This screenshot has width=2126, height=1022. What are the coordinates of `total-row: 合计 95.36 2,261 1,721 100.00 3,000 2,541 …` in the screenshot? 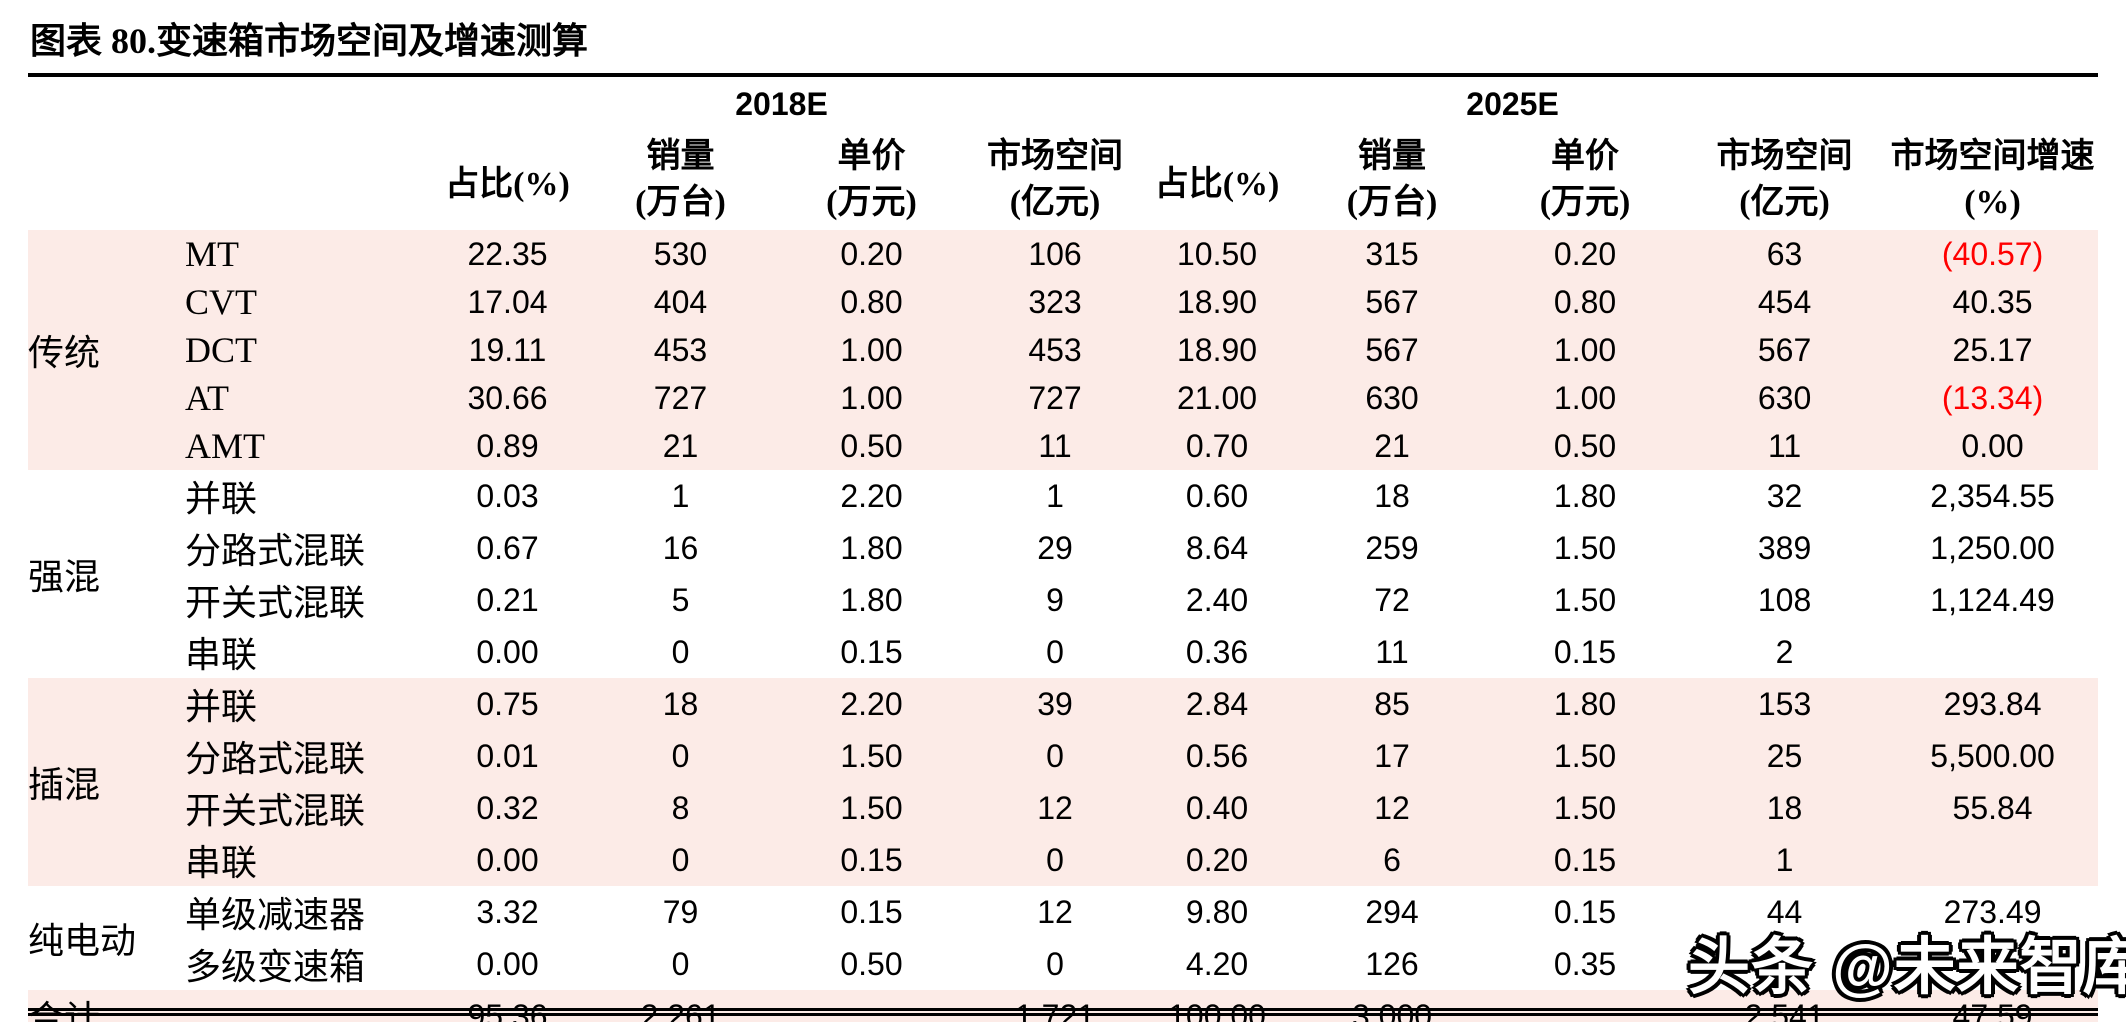 It's located at (1063, 1006).